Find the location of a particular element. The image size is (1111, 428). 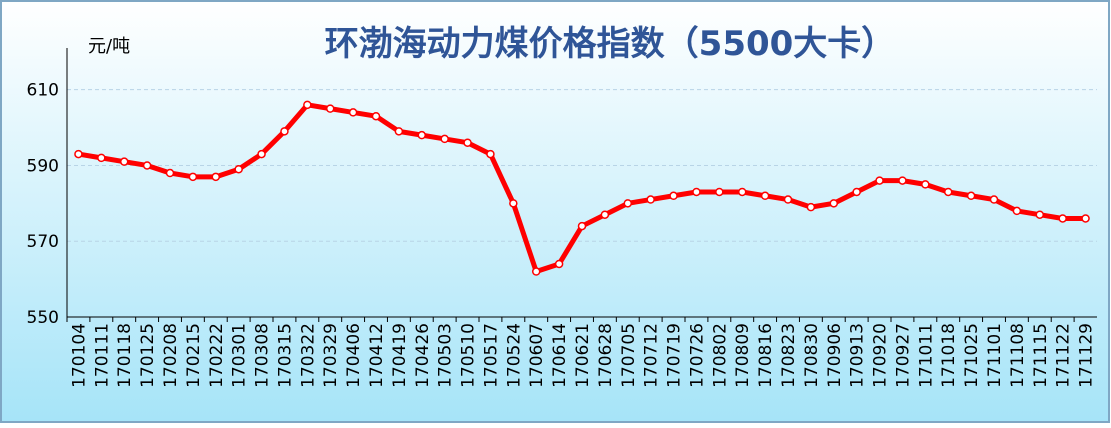

x-tick-label: 171115 is located at coordinates (1041, 355).